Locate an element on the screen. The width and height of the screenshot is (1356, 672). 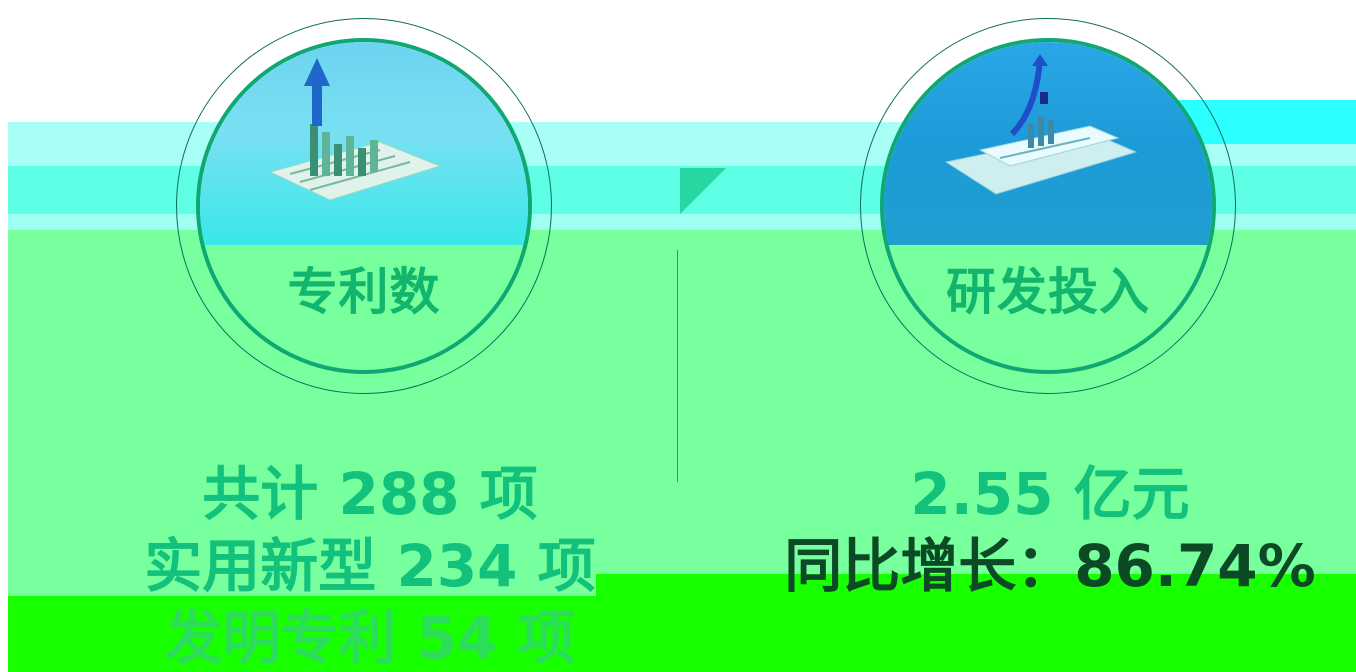
rd-investment-title: 研发投入 is located at coordinates (1048, 292).